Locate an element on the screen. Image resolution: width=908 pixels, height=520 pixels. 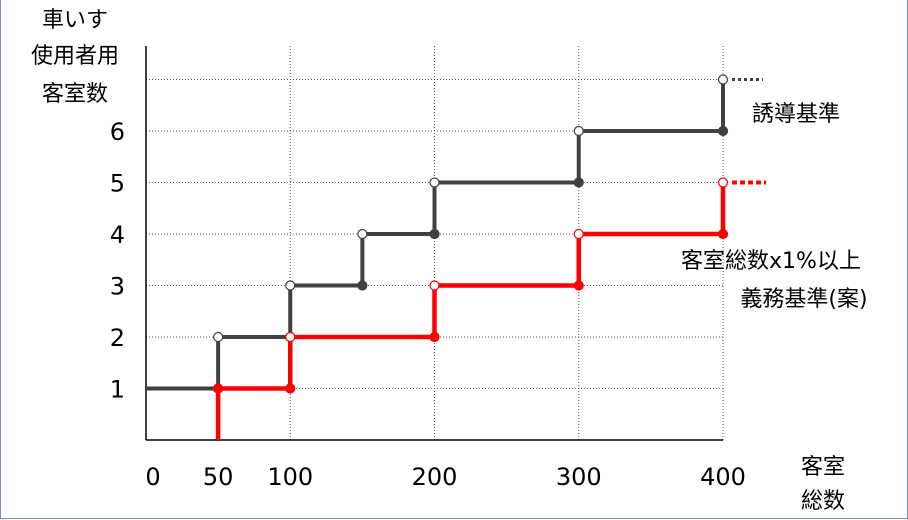
obligation-label-line2: 義務基準(案) is located at coordinates (803, 299).